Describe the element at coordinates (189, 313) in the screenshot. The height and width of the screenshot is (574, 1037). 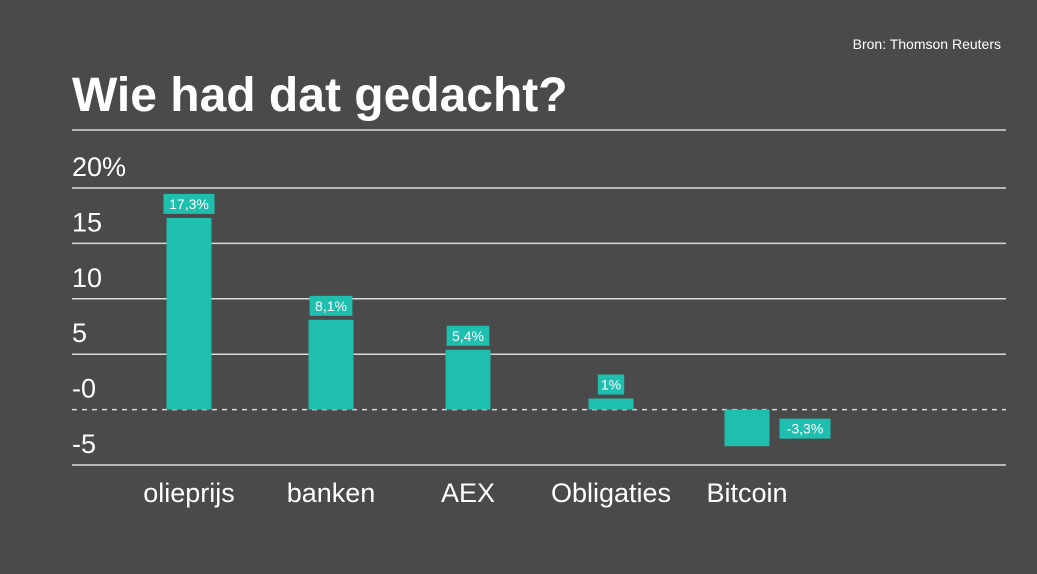
I see `bar-olieprijs` at that location.